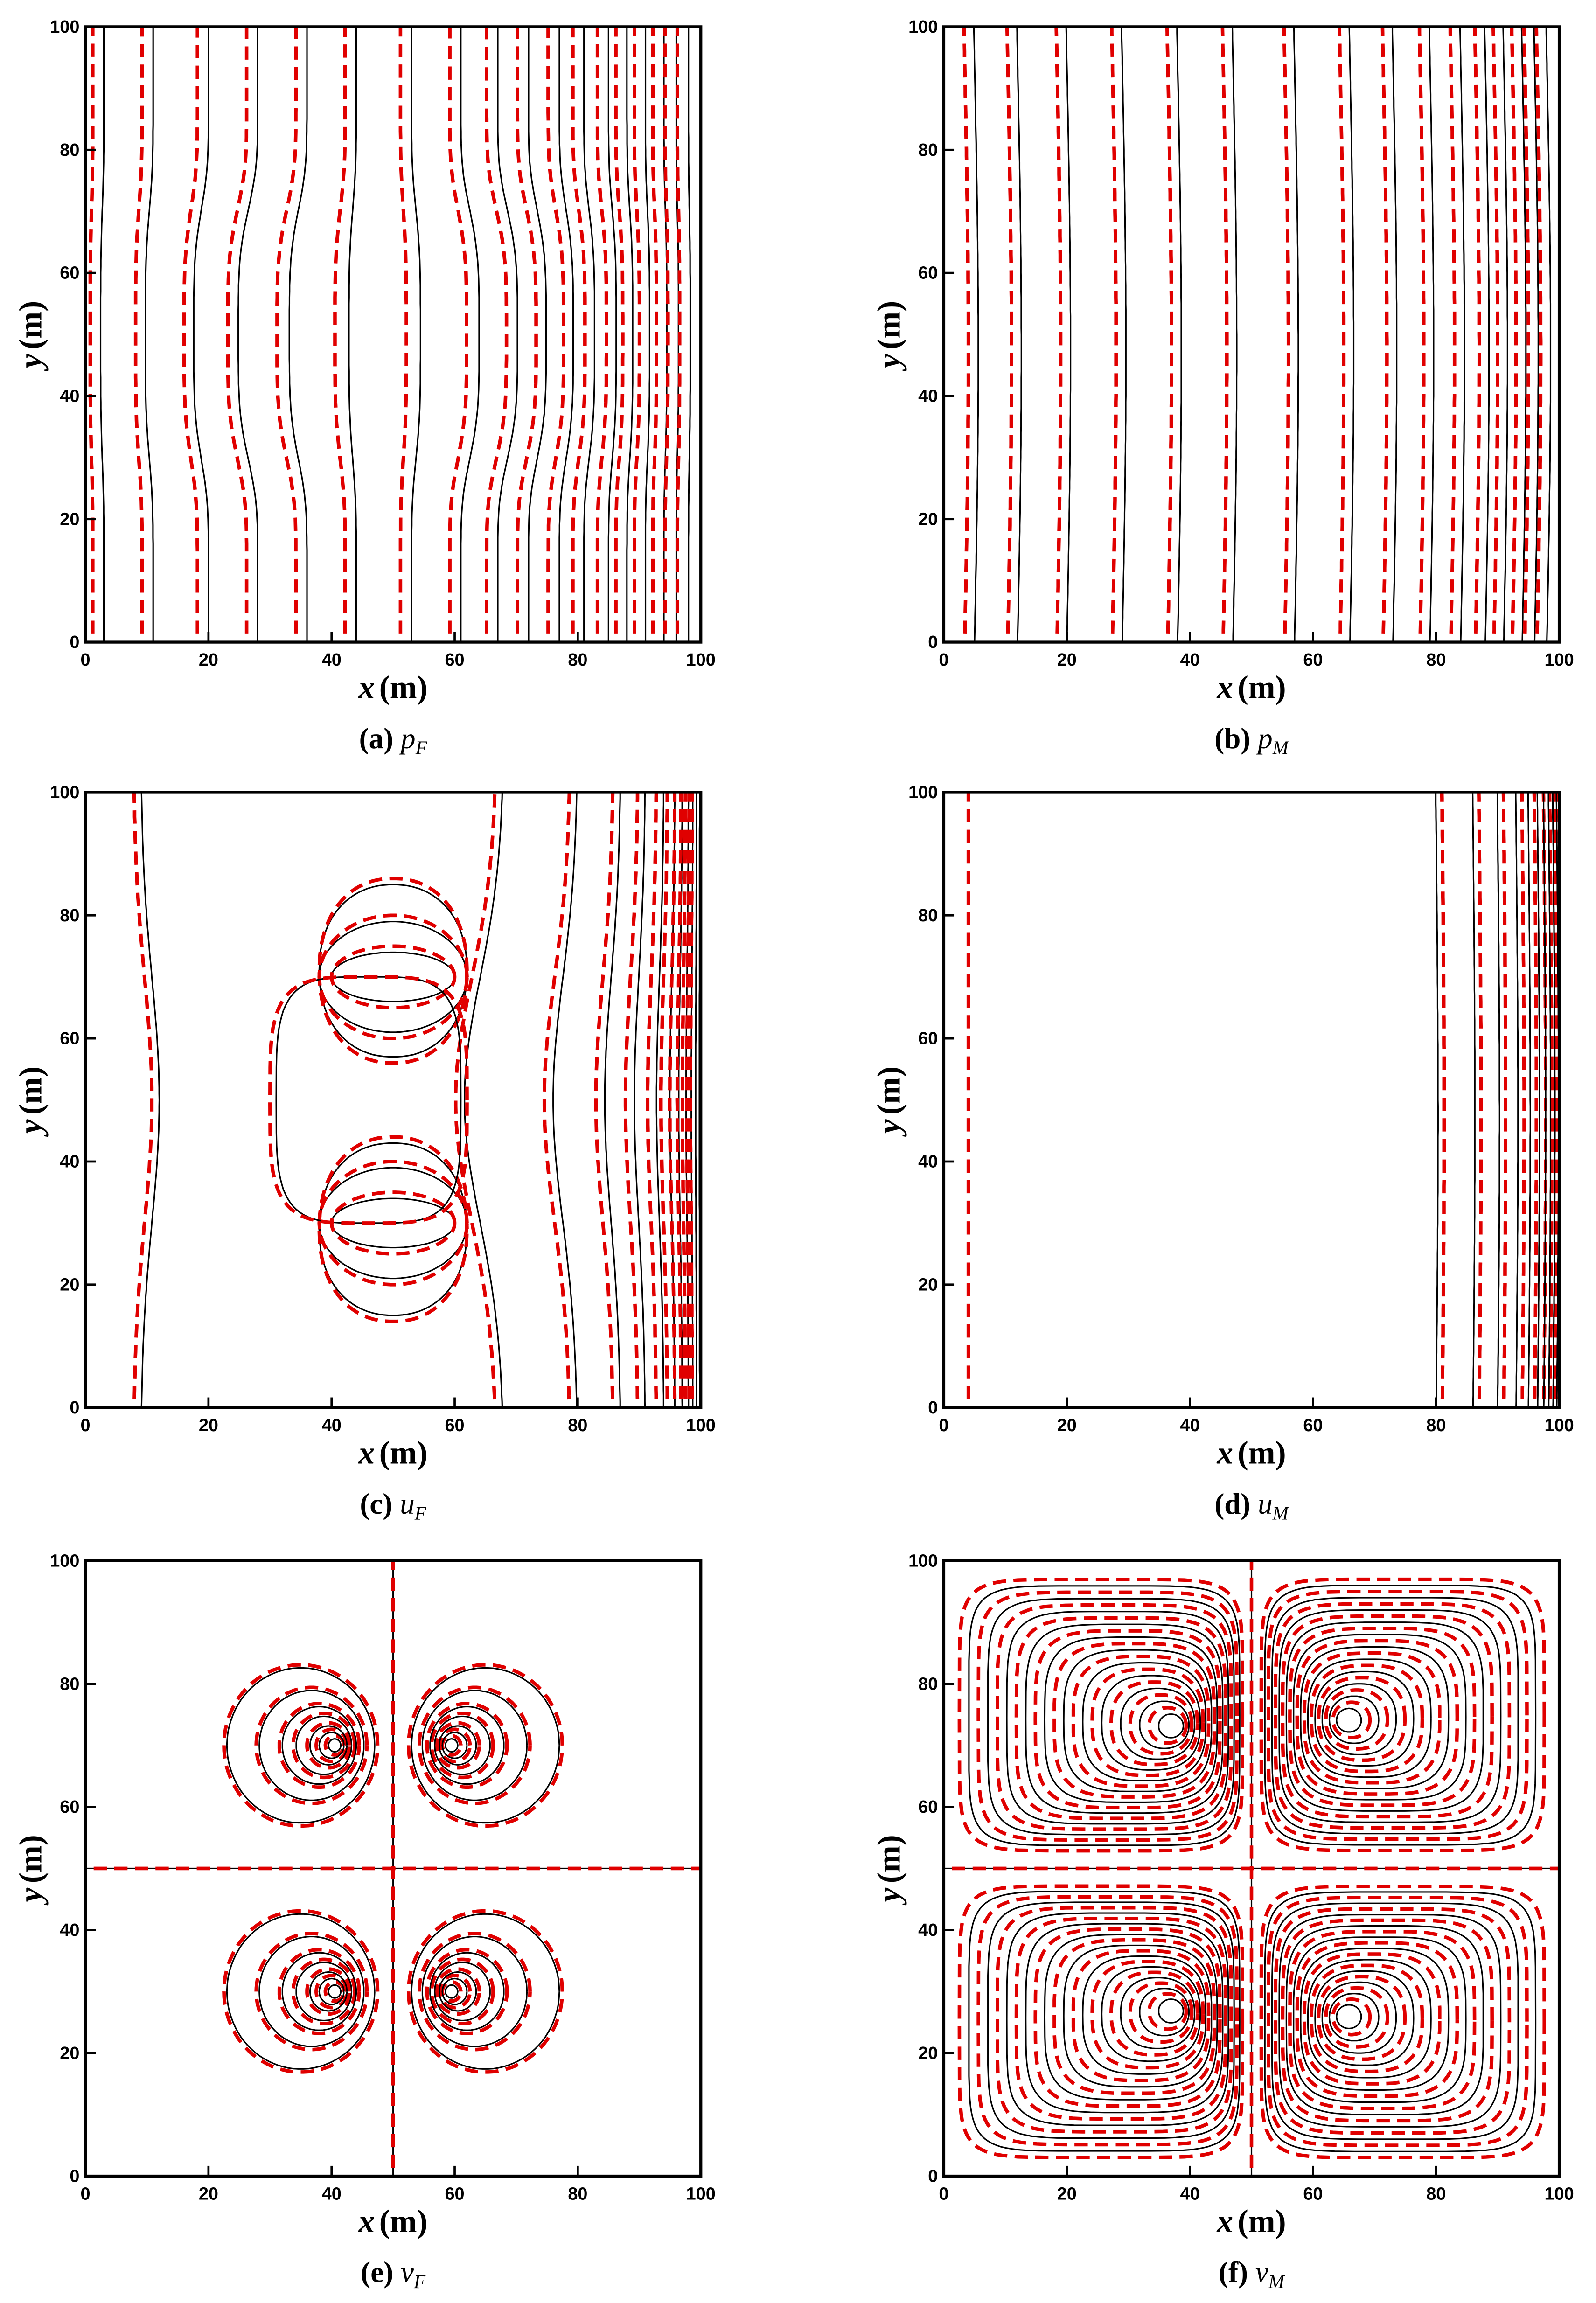 The width and height of the screenshot is (1596, 2303). What do you see at coordinates (889, 1870) in the screenshot?
I see `y-axis-label: y (m)` at bounding box center [889, 1870].